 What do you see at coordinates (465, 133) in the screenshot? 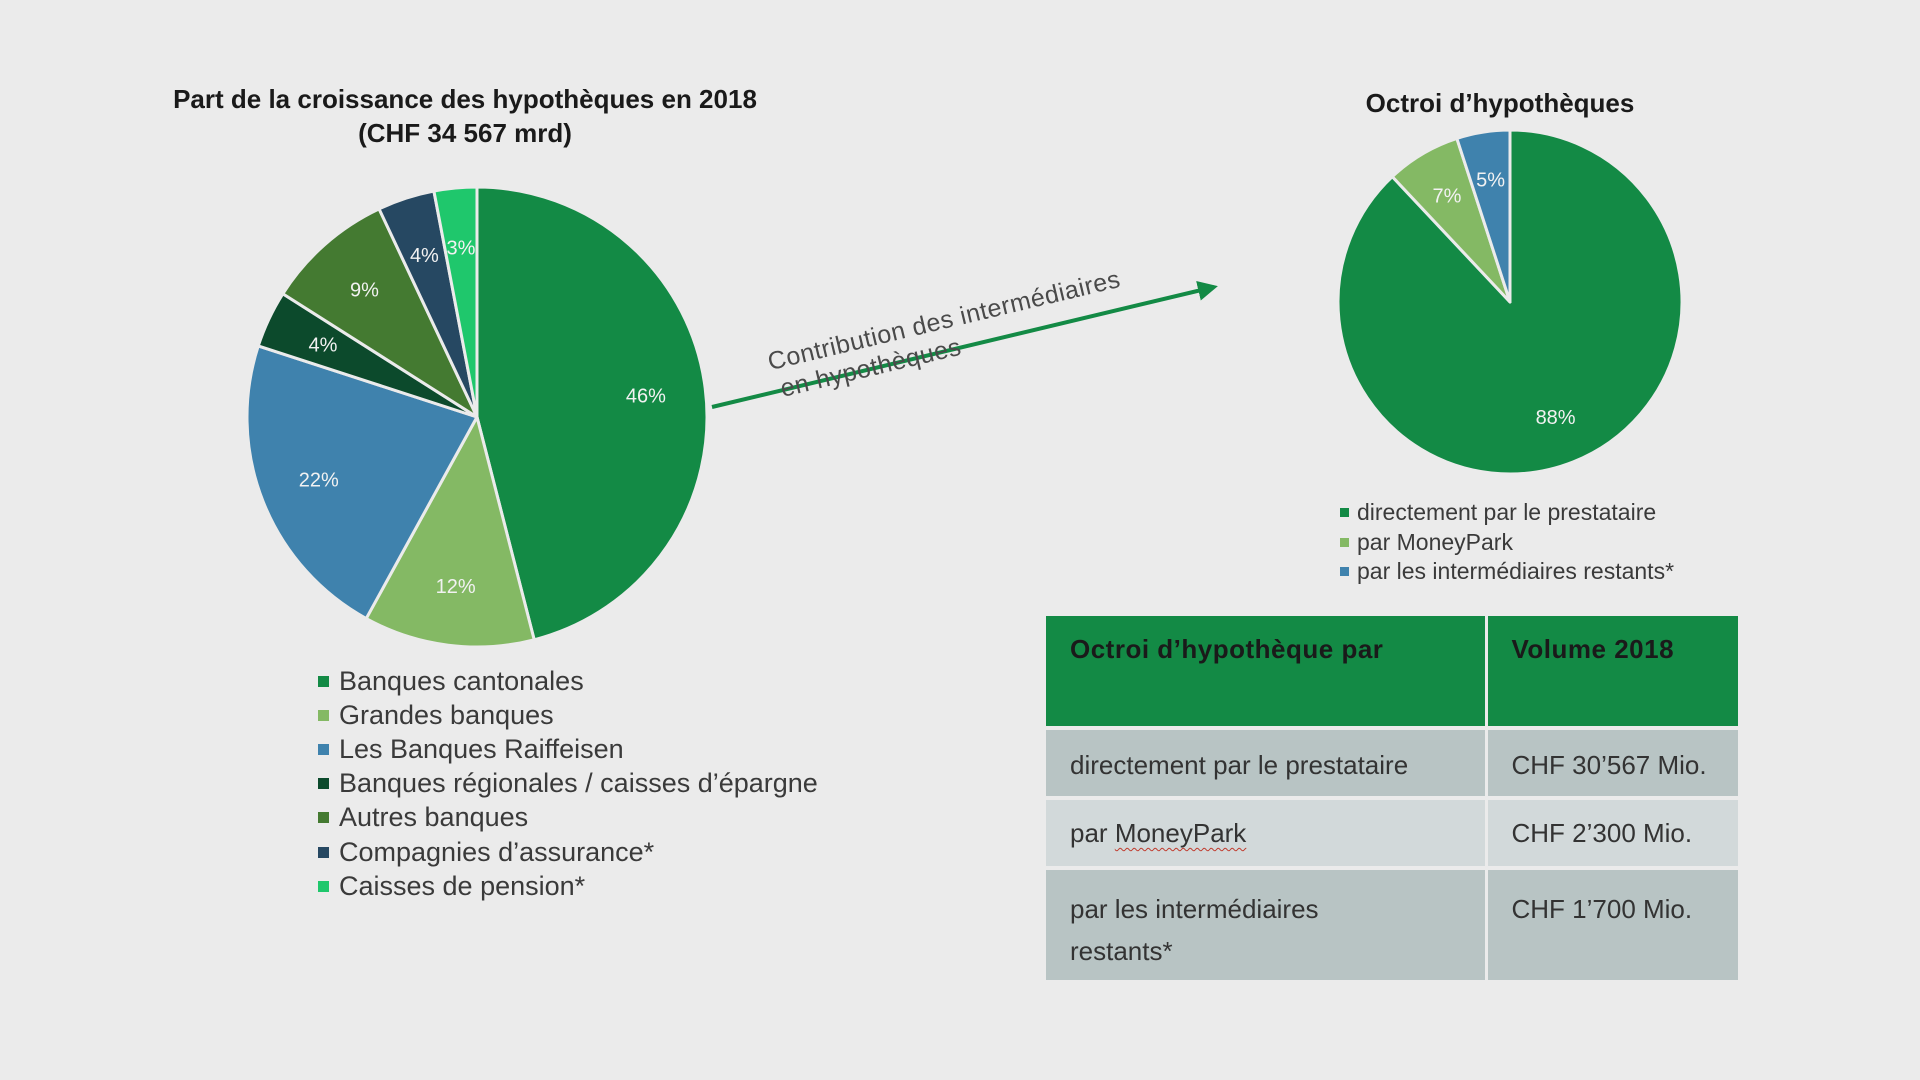
I see `chart-subtitle: (CHF 34 567 mrd)` at bounding box center [465, 133].